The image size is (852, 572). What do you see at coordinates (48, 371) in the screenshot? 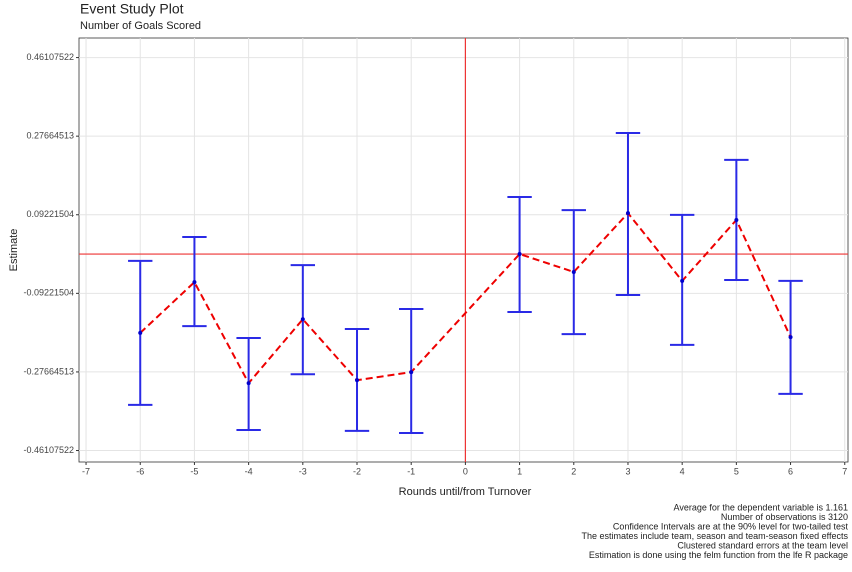
I see `y-tick-label: -0.27664513` at bounding box center [48, 371].